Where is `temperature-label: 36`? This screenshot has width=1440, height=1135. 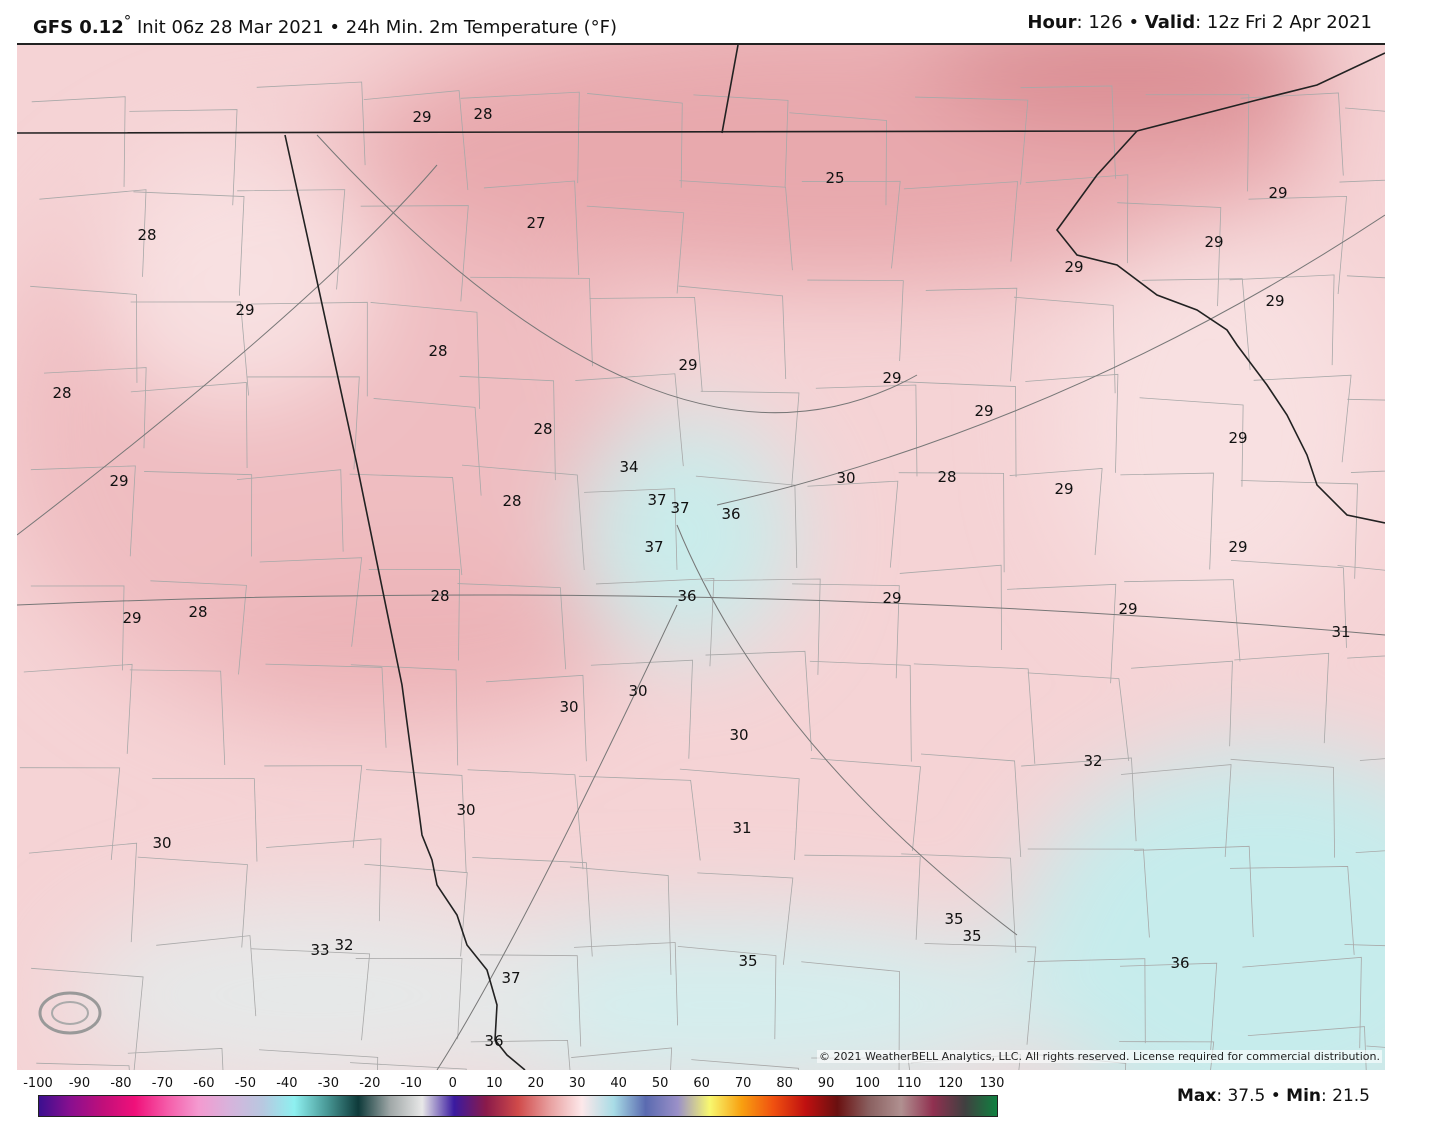 temperature-label: 36 is located at coordinates (493, 1041).